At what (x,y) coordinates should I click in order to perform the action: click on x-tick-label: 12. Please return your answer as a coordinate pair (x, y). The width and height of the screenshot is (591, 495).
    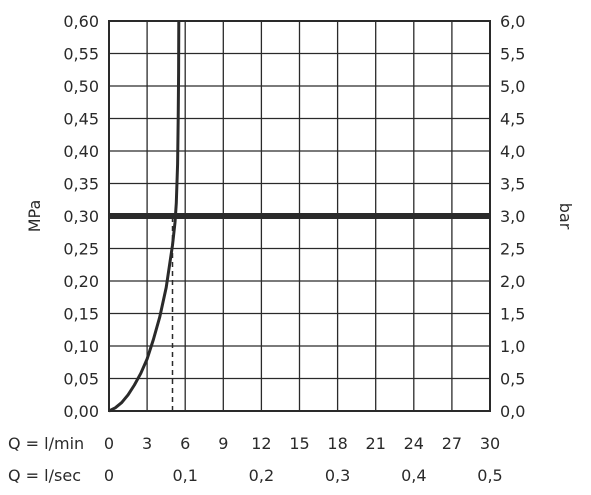
    Looking at the image, I should click on (261, 443).